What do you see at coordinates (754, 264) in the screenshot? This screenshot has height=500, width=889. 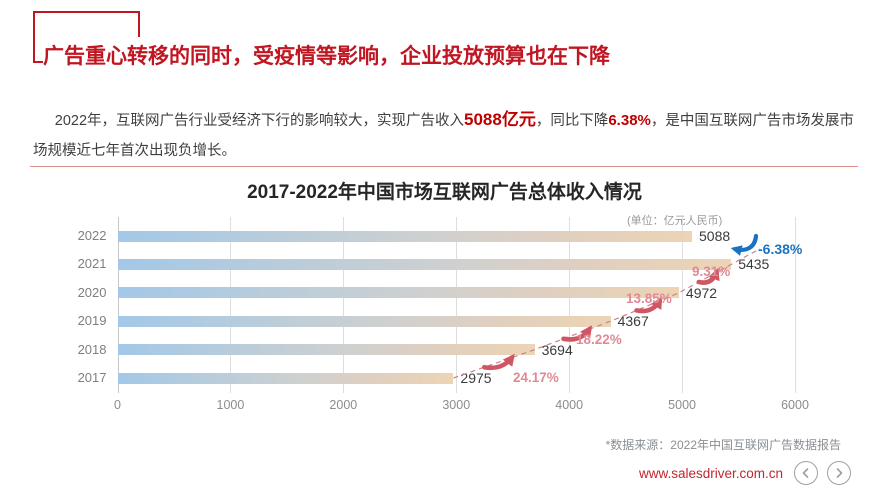 I see `bar-value-label: 5435` at bounding box center [754, 264].